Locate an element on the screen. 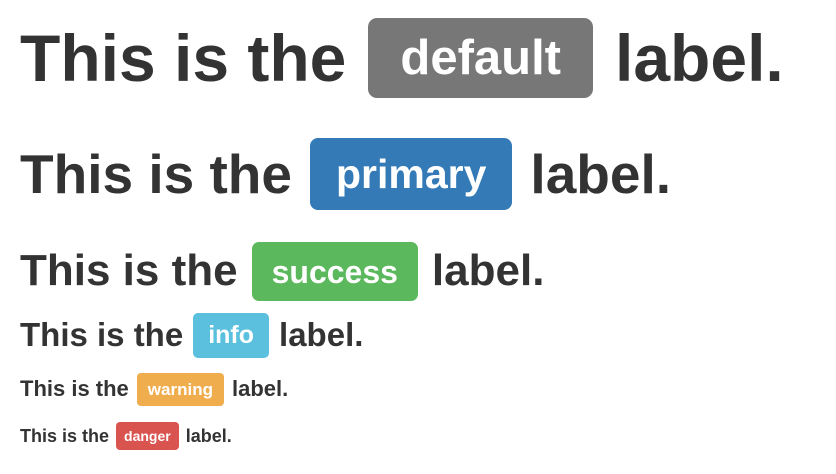 The height and width of the screenshot is (474, 836). heading-warning: This is the warning label. is located at coordinates (154, 389).